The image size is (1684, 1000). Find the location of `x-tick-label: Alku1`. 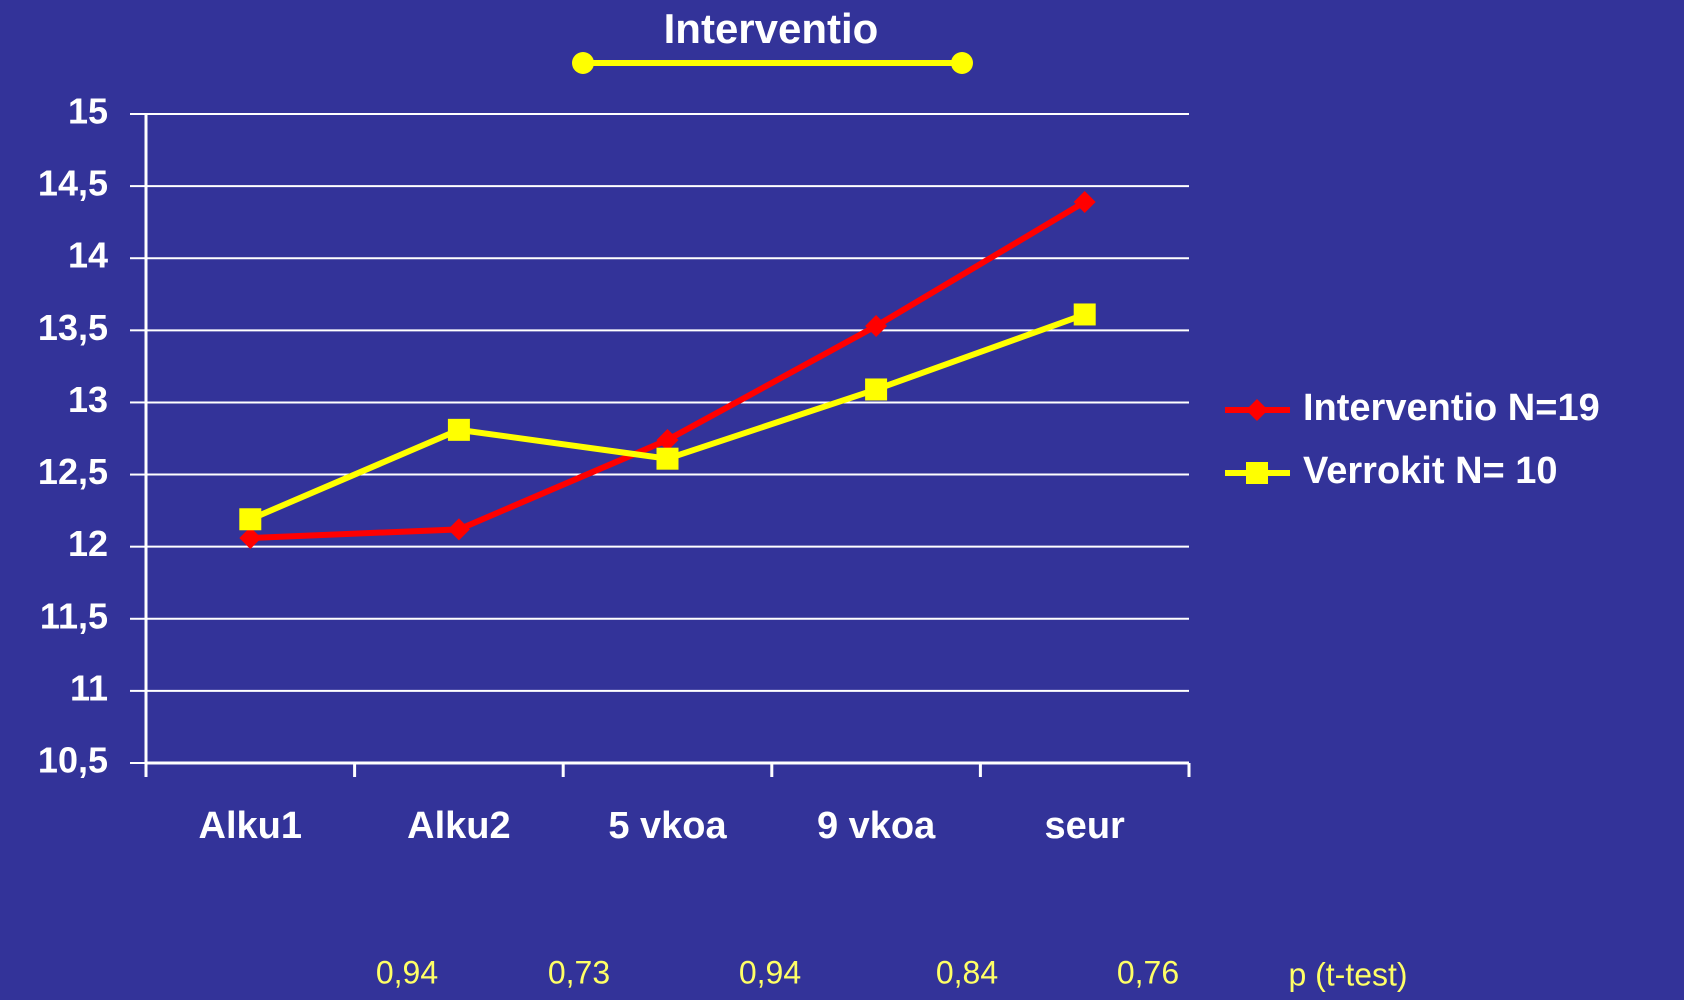

x-tick-label: Alku1 is located at coordinates (250, 826).